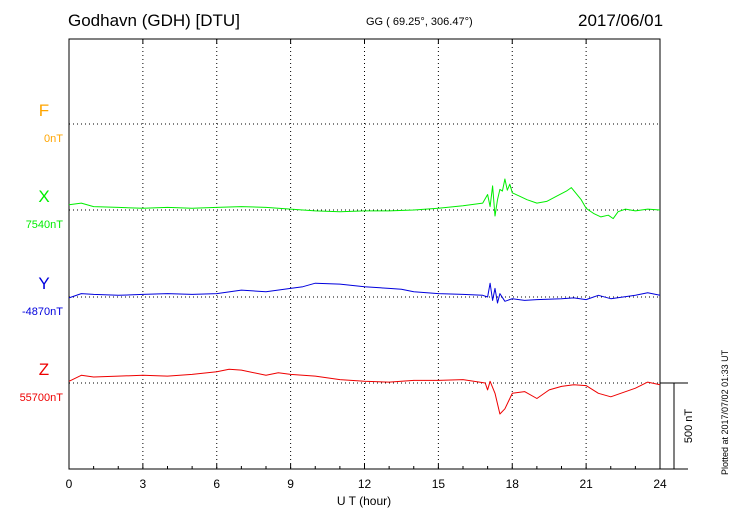 The width and height of the screenshot is (730, 520). I want to click on channel-baseline-f: 0nT, so click(53, 139).